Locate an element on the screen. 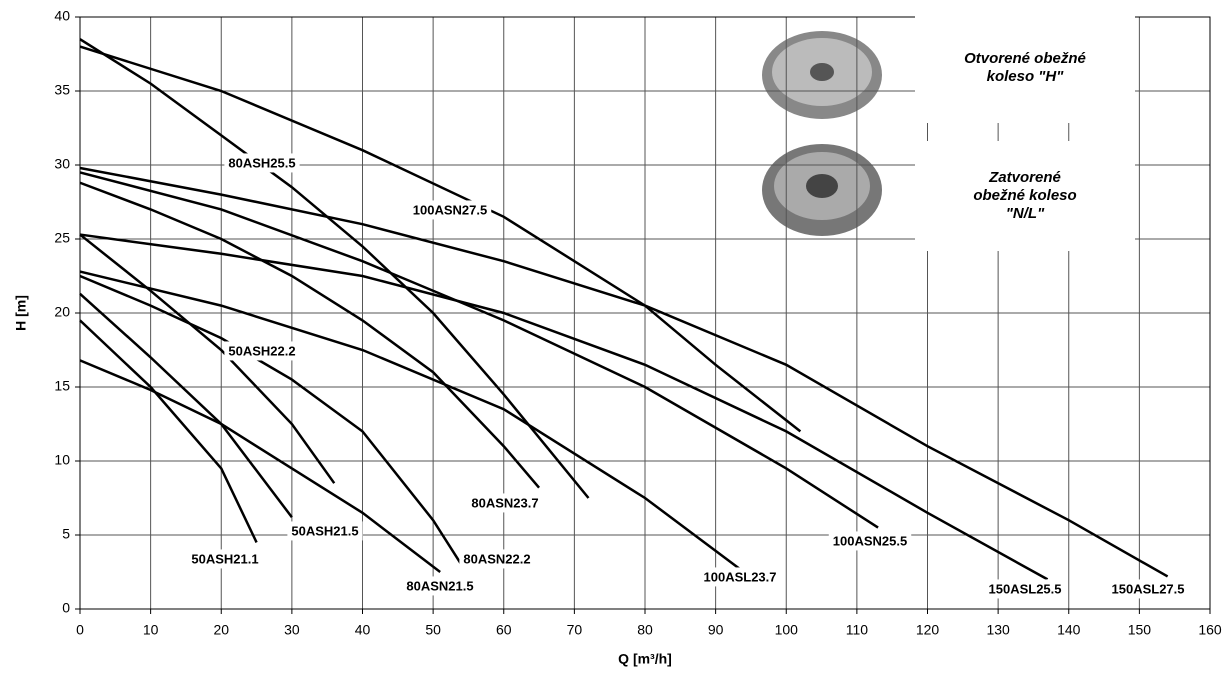 The image size is (1230, 674). x-tick-label: 140 is located at coordinates (1069, 630).